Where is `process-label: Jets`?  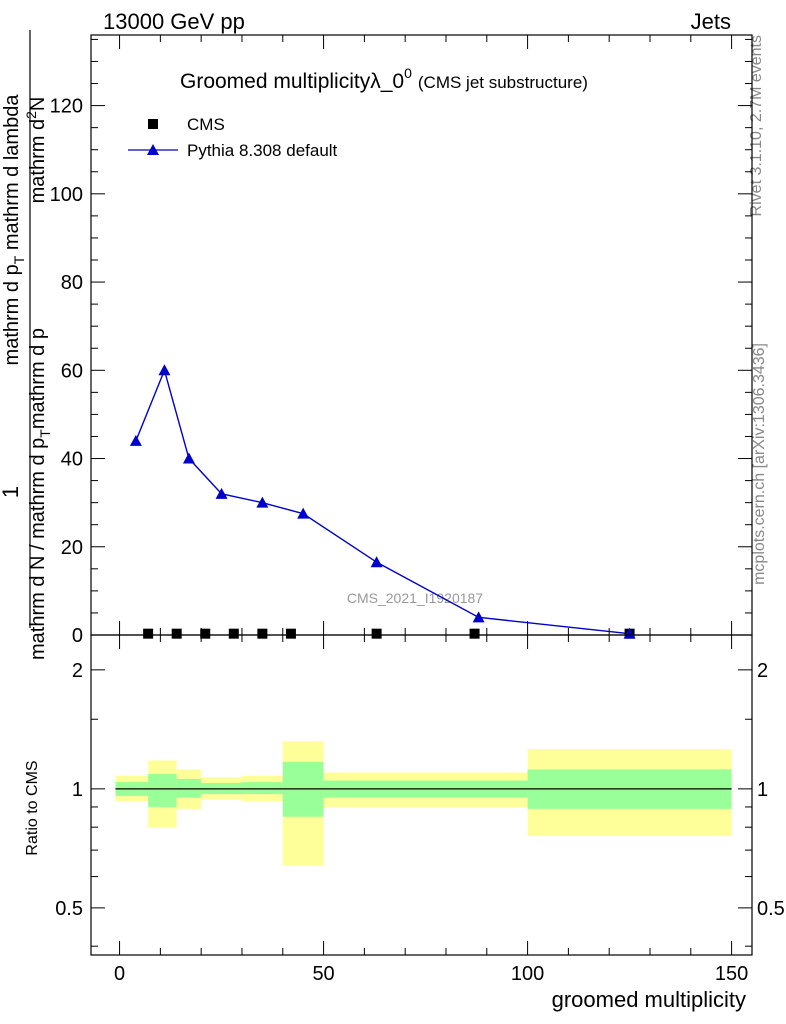
process-label: Jets is located at coordinates (711, 21).